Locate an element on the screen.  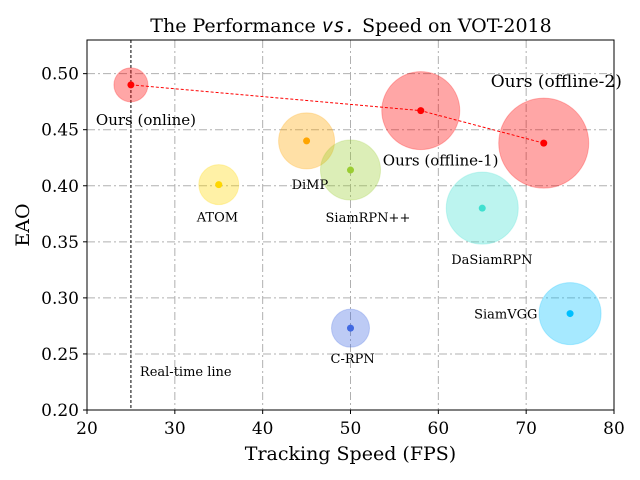
y-tick-label: 0.25 is located at coordinates (60, 355).